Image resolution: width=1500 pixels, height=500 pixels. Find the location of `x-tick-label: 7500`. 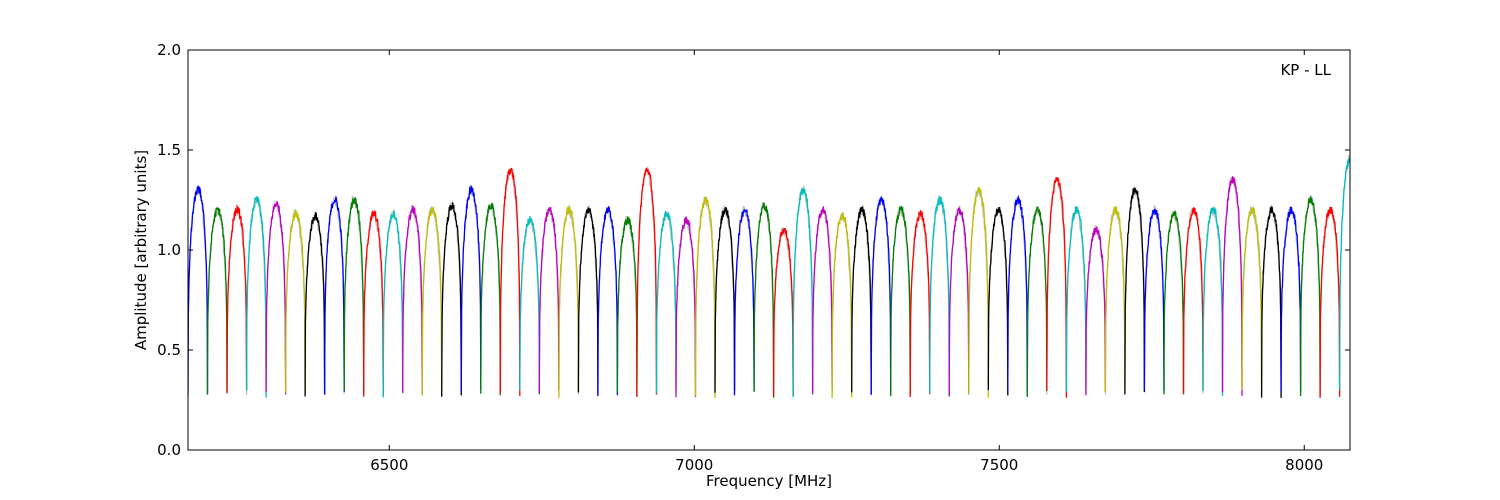

x-tick-label: 7500 is located at coordinates (999, 465).